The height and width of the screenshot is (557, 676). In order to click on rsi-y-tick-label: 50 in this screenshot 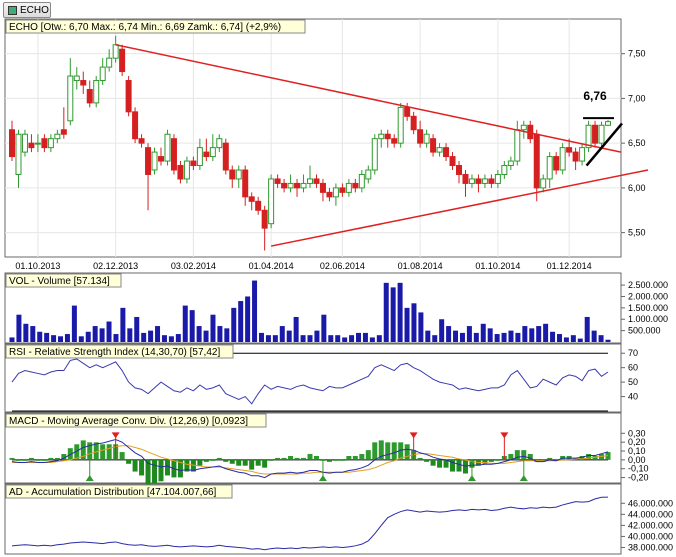, I will do `click(633, 382)`.